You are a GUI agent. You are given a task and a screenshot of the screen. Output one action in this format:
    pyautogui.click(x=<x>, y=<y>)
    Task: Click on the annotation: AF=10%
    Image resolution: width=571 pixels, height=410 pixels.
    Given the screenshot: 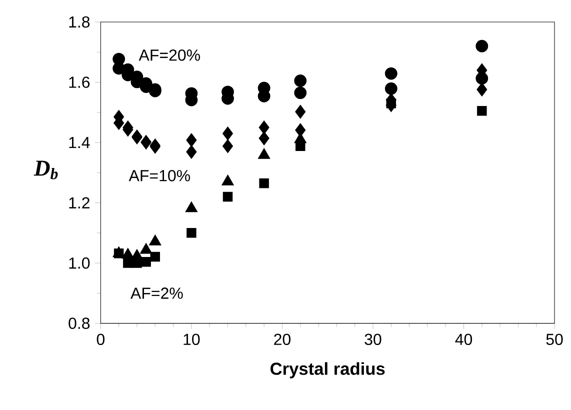 What is the action you would take?
    pyautogui.click(x=159, y=176)
    